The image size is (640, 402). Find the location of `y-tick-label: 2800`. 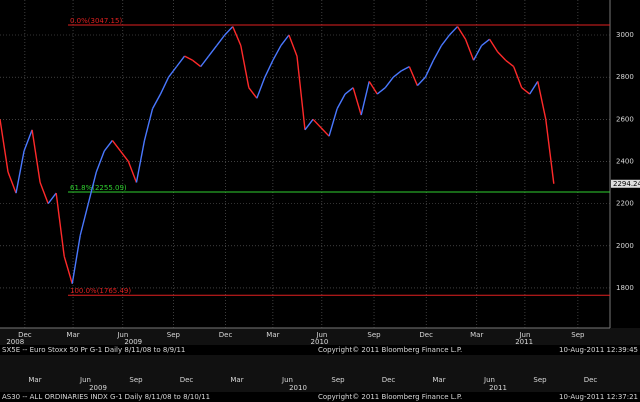

y-tick-label: 2800 is located at coordinates (625, 77).